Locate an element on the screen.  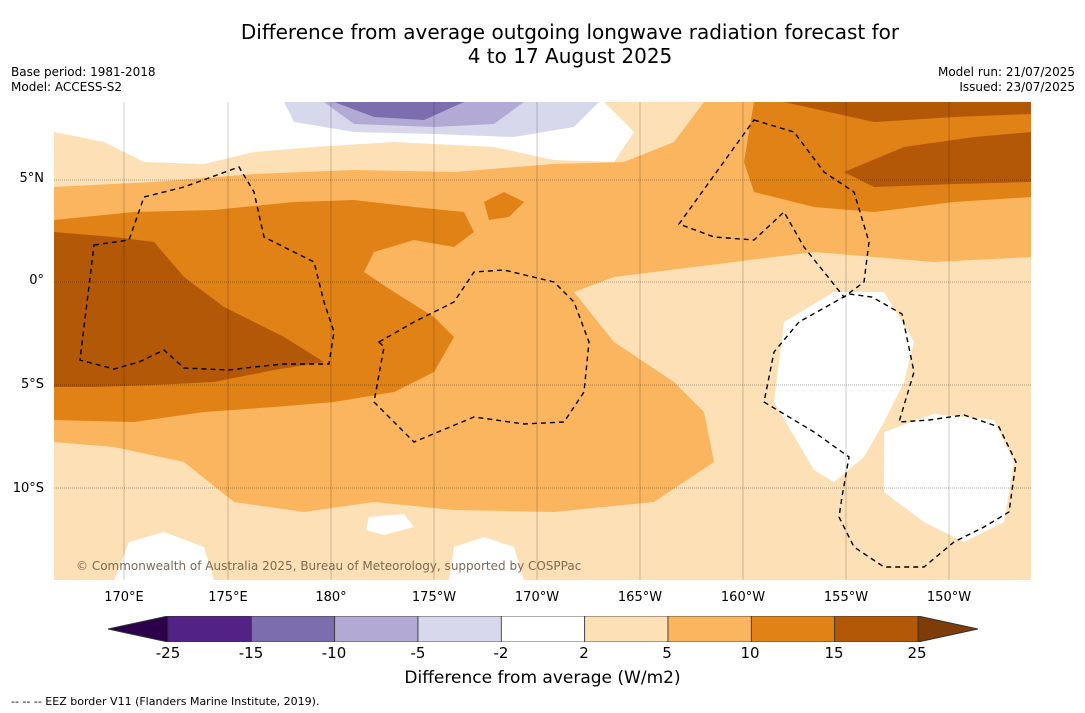
colorbar-tick-6: 5 is located at coordinates (667, 653).